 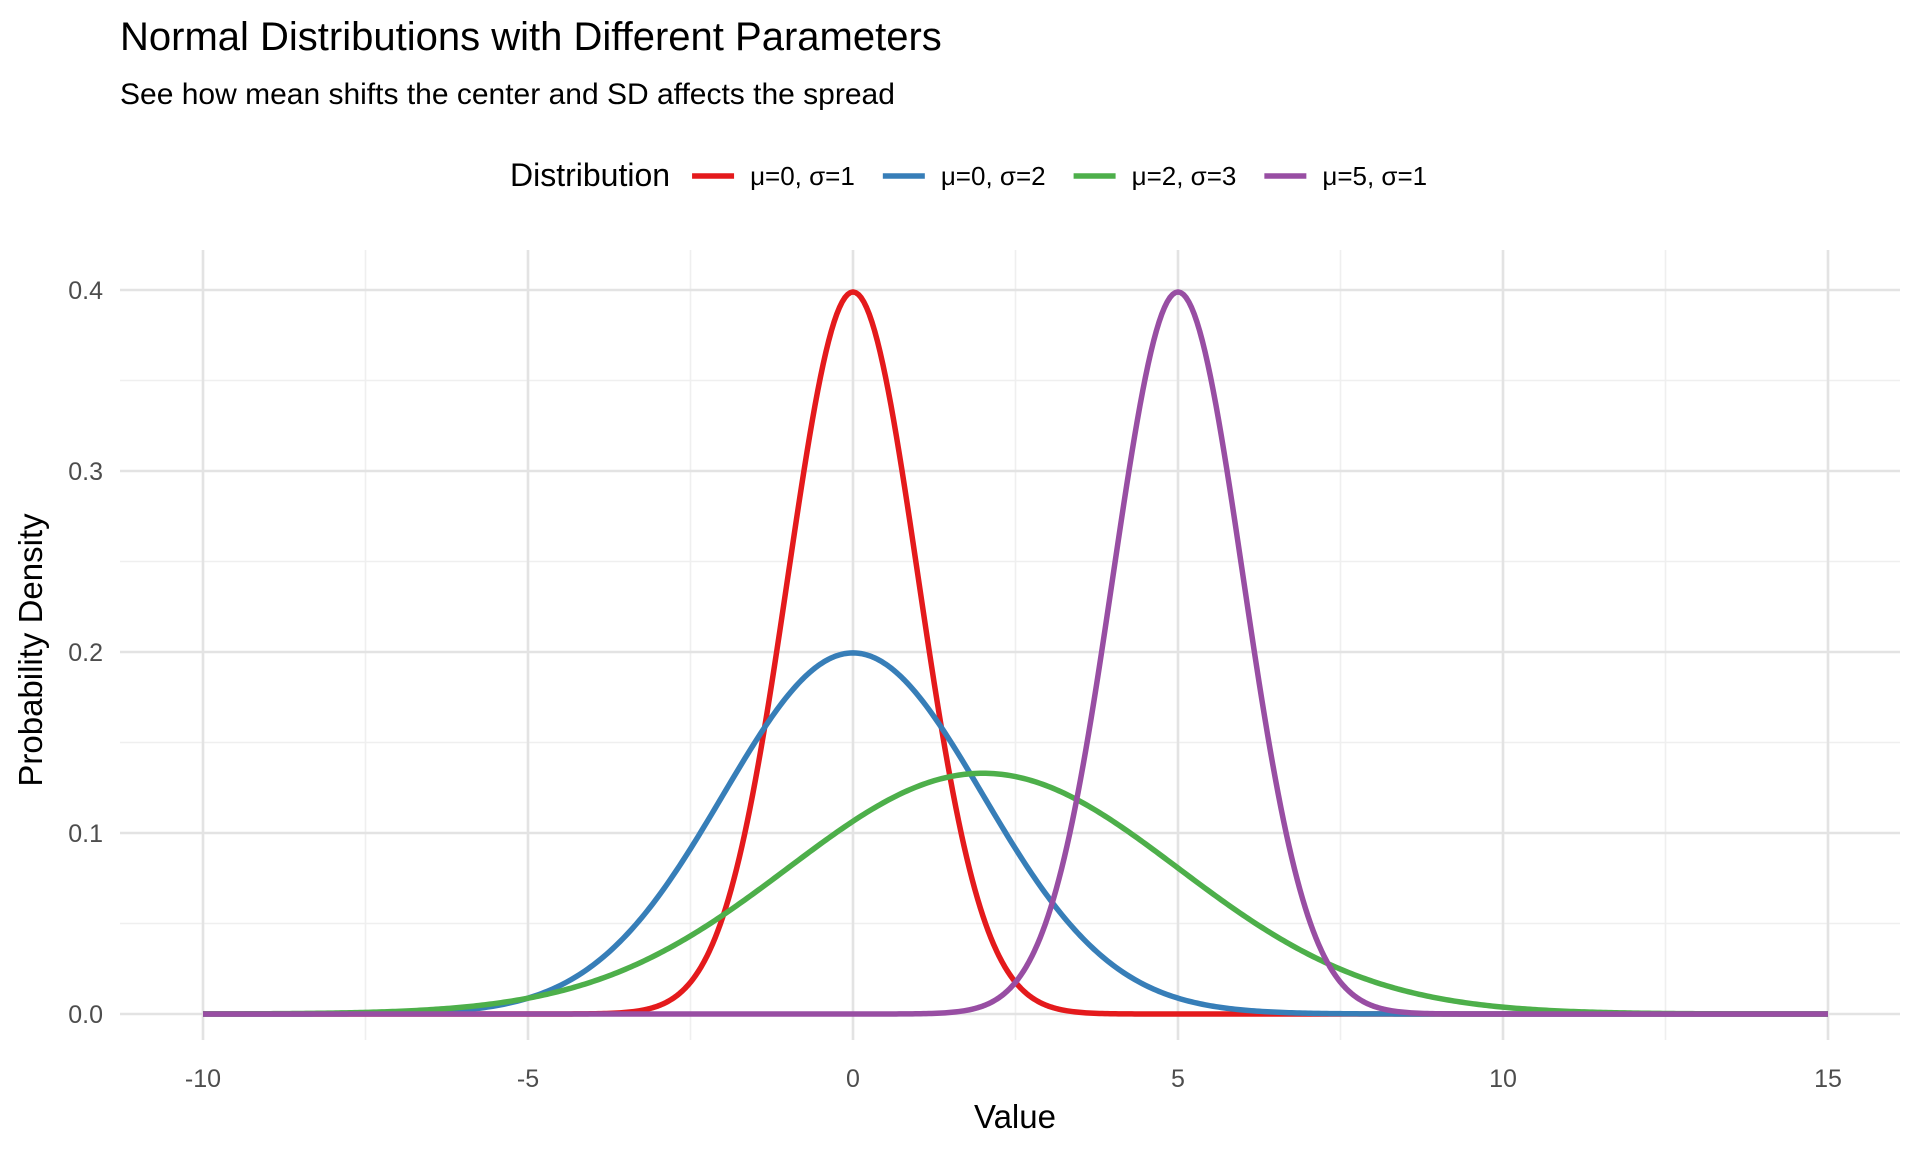 I want to click on legend-label: μ=0, σ=1, so click(x=802, y=176).